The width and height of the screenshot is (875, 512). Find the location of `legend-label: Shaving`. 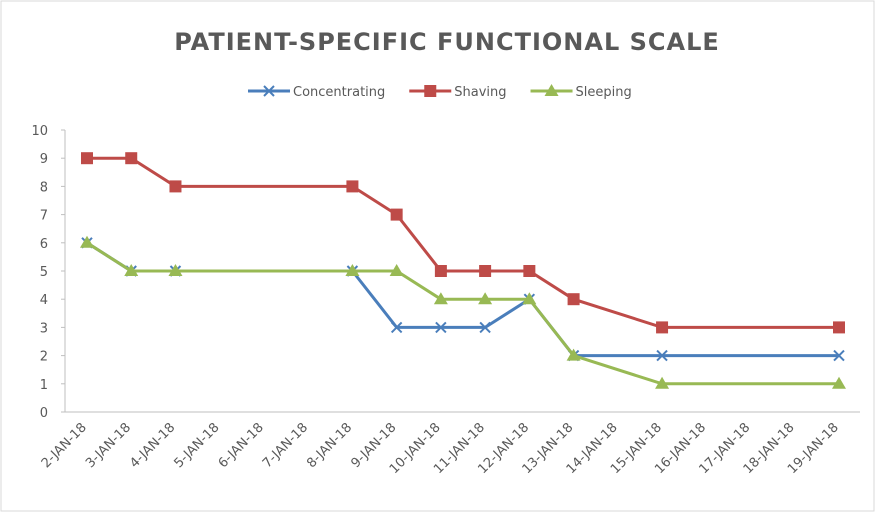

legend-label: Shaving is located at coordinates (480, 92).